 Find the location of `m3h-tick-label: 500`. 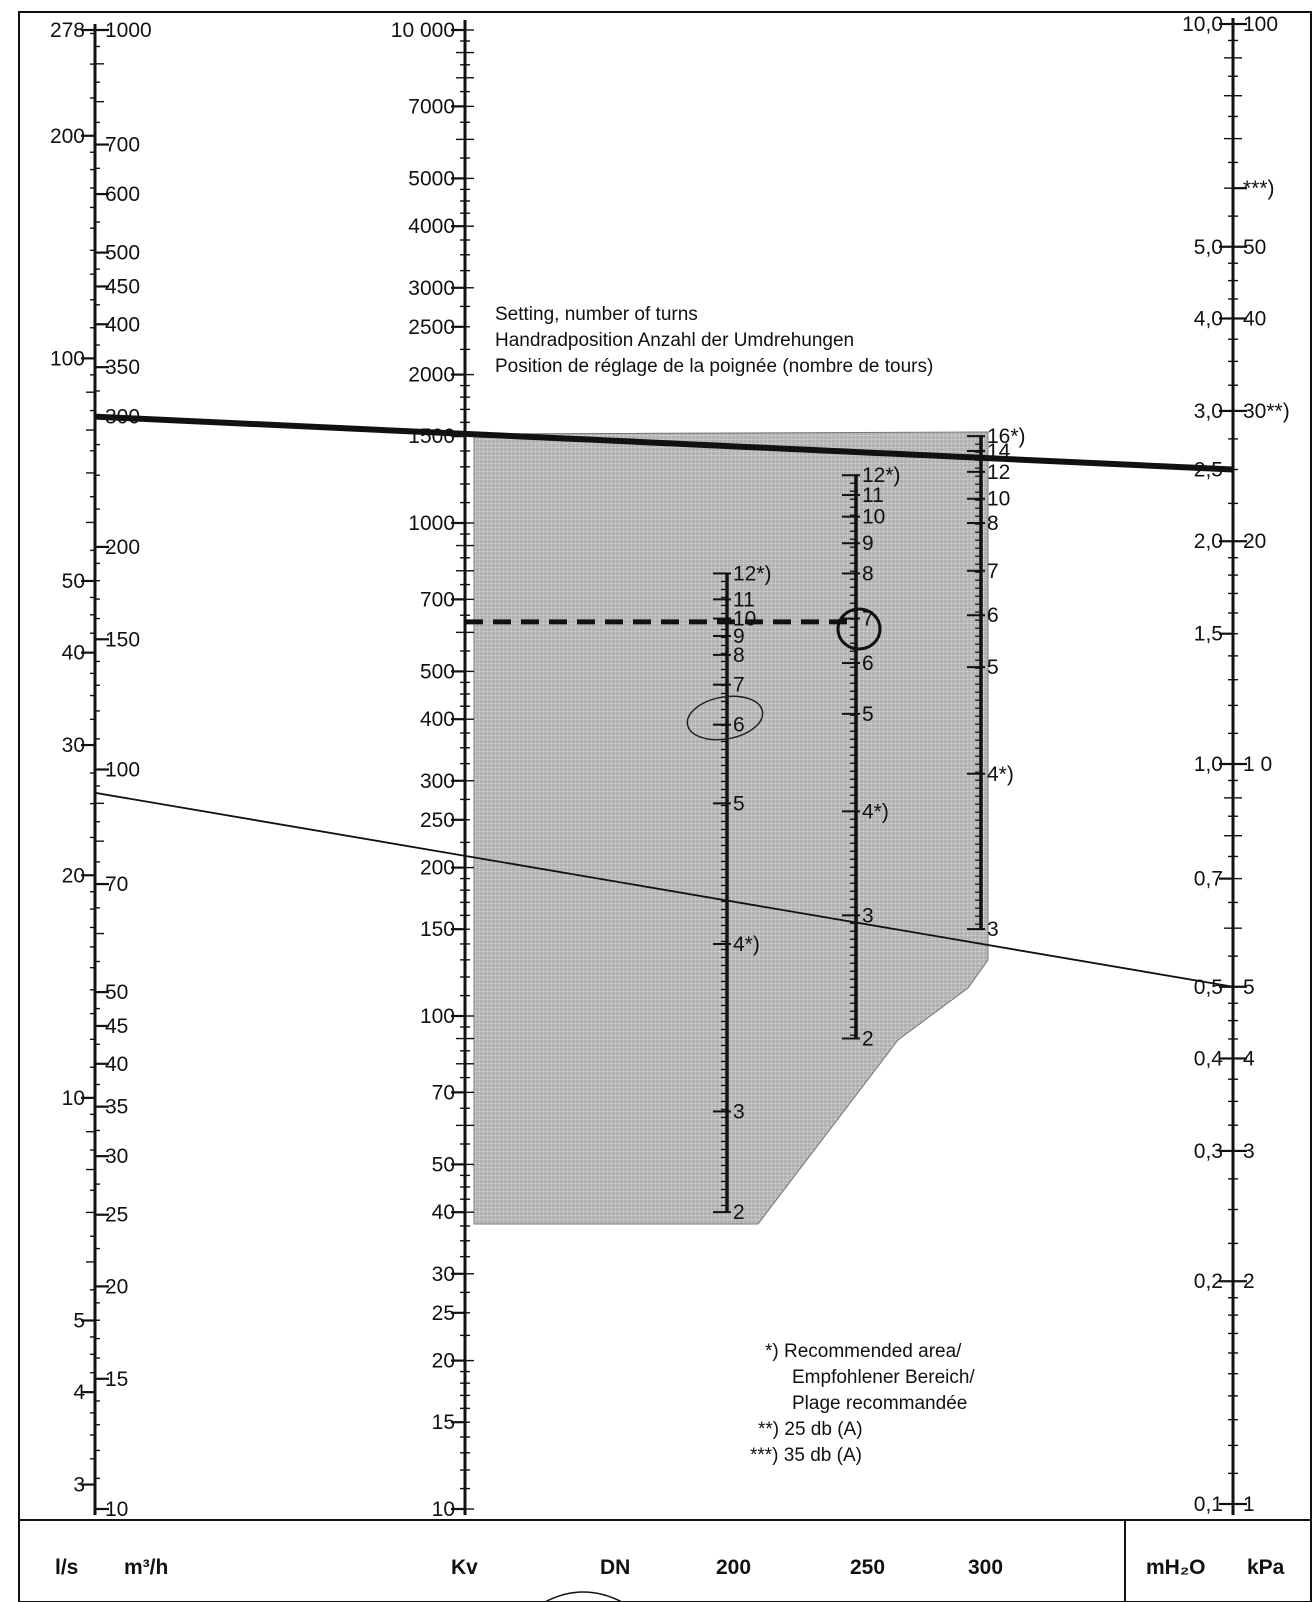

m3h-tick-label: 500 is located at coordinates (122, 253).